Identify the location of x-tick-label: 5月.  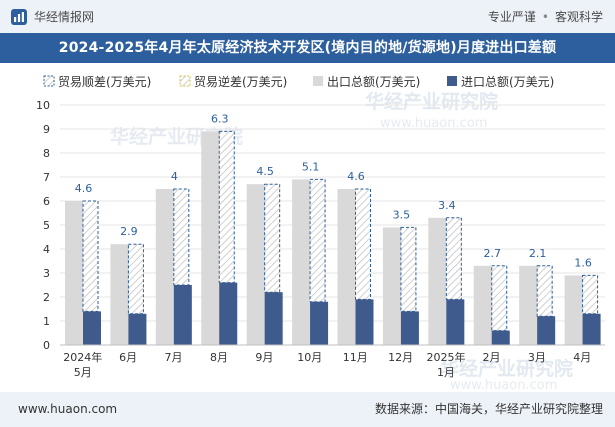
(83, 372).